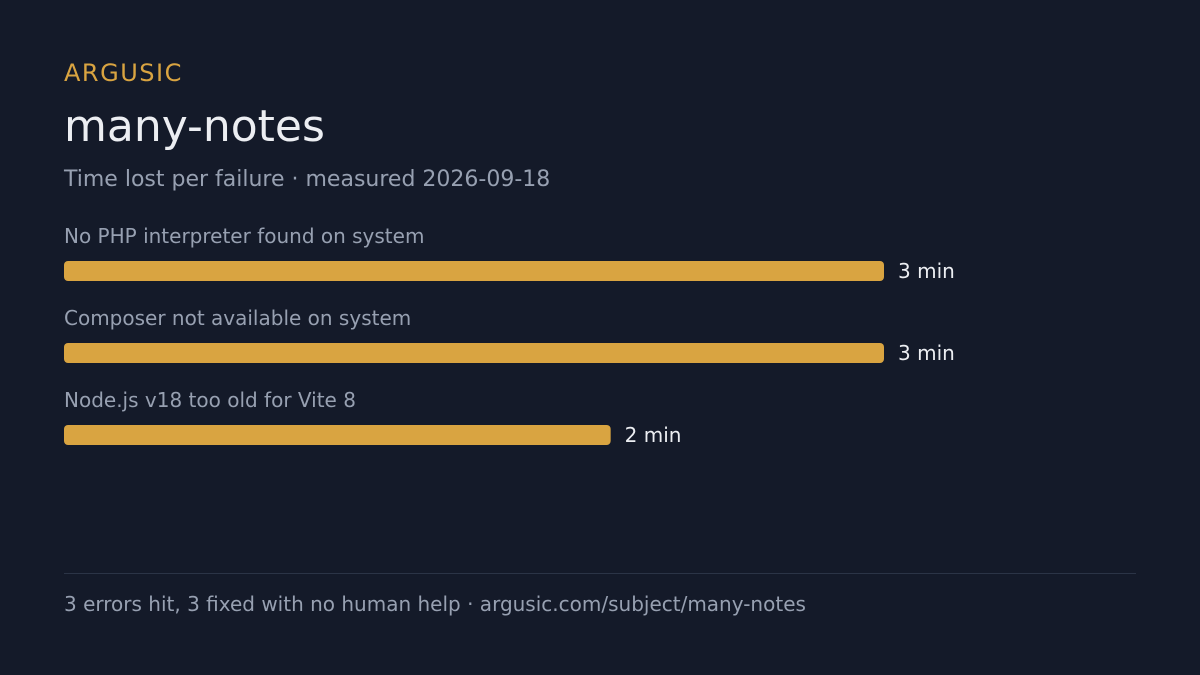  I want to click on brand-name: ARGUSIC, so click(123, 73).